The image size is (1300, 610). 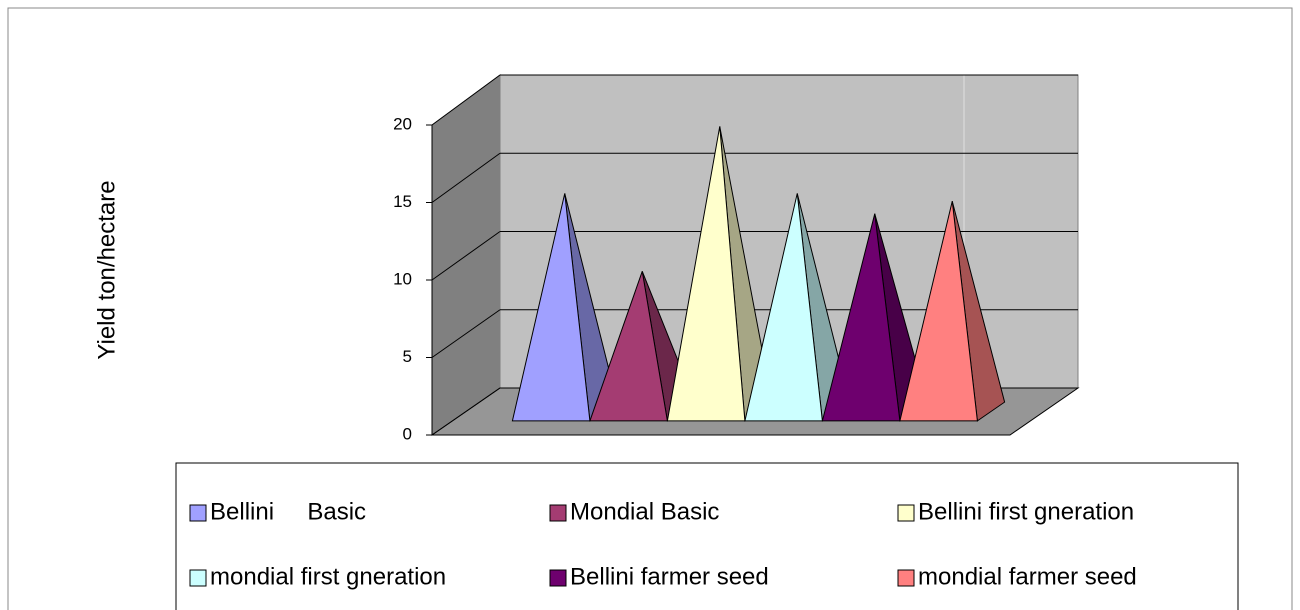 What do you see at coordinates (407, 433) in the screenshot?
I see `y-tick-label: 0` at bounding box center [407, 433].